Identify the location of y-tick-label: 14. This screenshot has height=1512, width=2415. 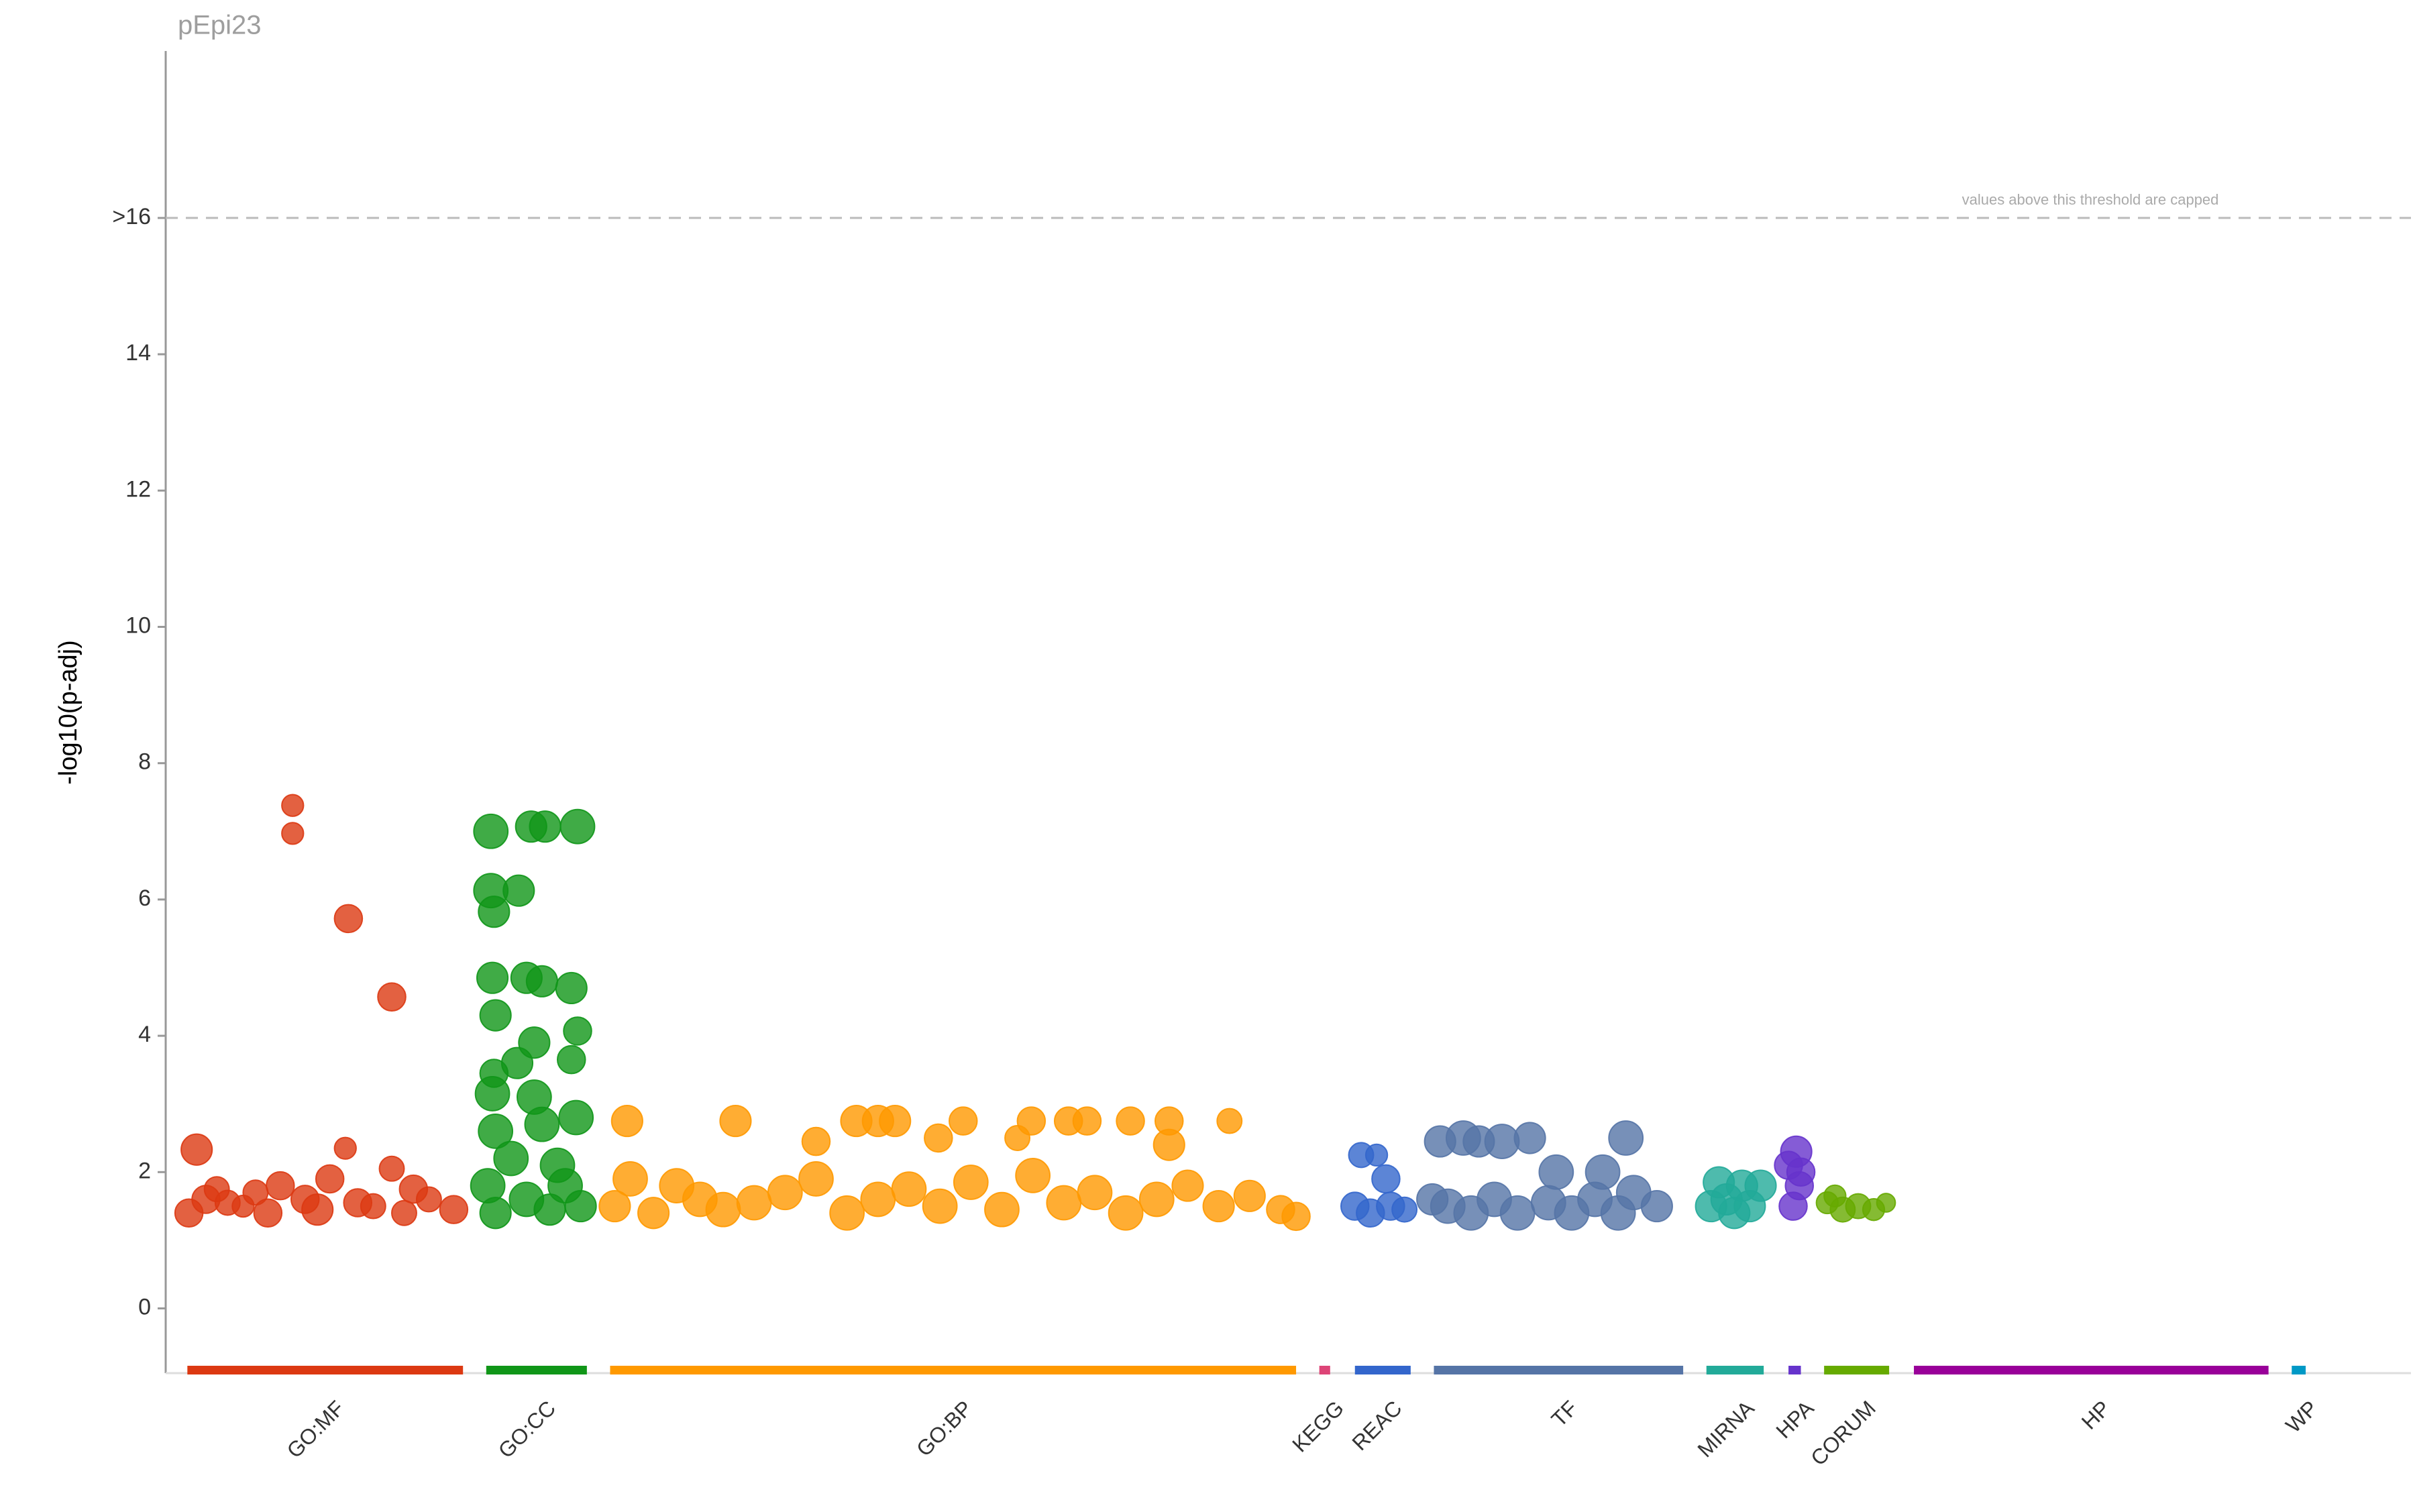
(138, 353).